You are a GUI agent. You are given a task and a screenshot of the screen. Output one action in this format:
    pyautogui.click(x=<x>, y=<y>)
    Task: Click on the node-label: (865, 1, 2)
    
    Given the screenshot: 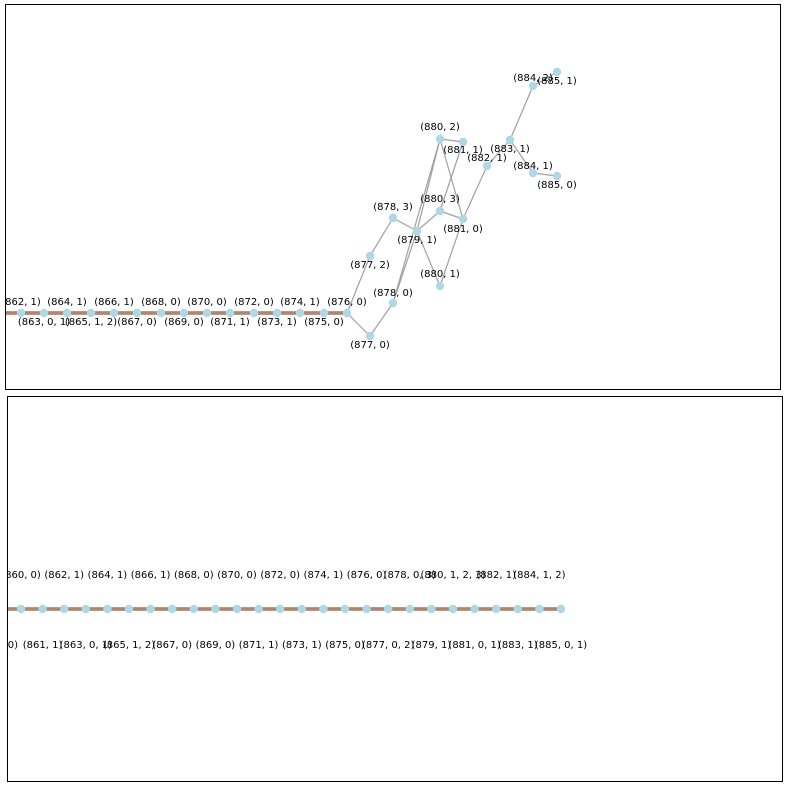 What is the action you would take?
    pyautogui.click(x=129, y=645)
    